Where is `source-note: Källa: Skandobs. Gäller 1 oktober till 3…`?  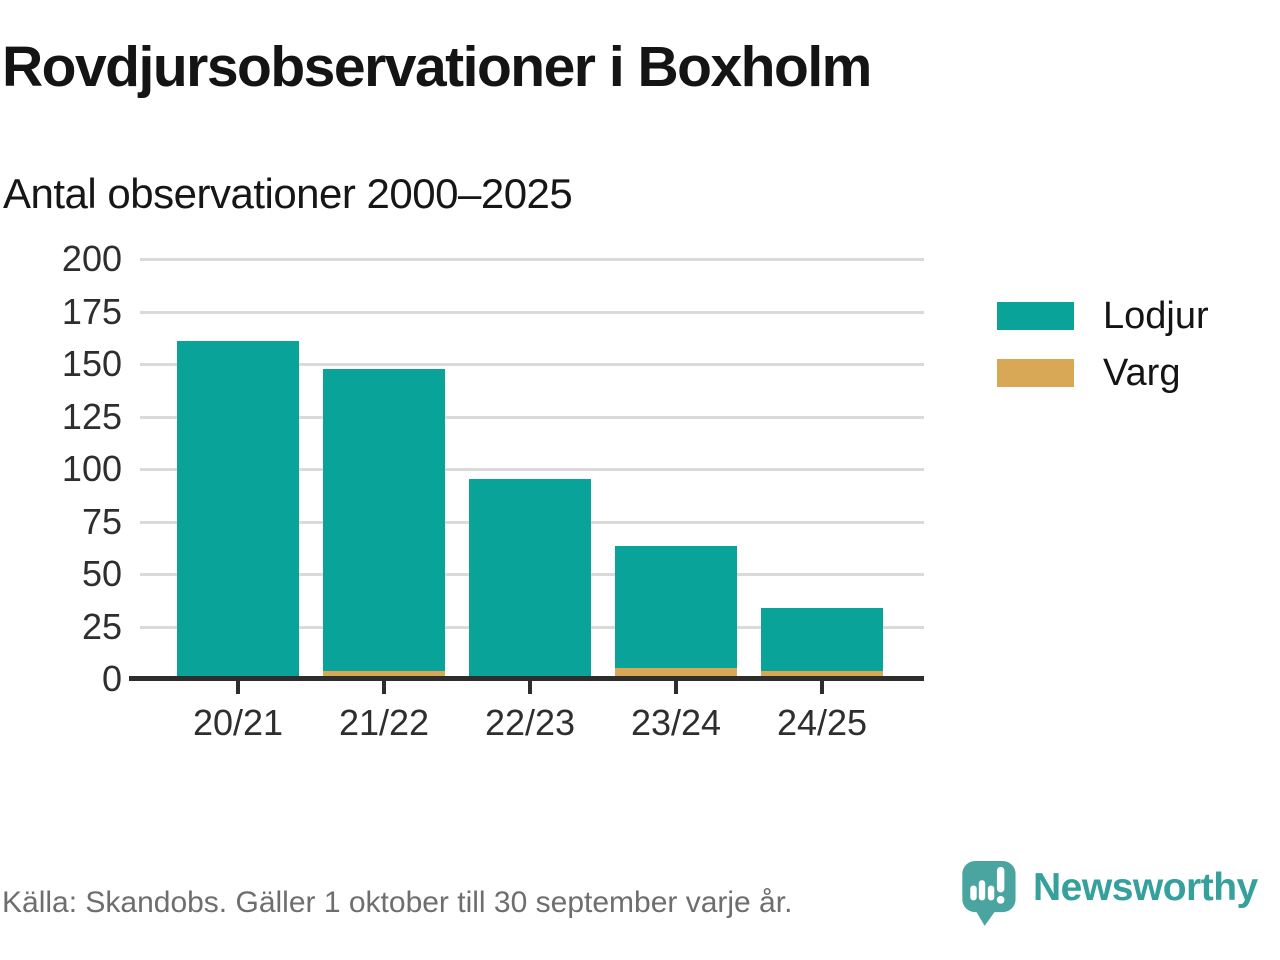
source-note: Källa: Skandobs. Gäller 1 oktober till 3… is located at coordinates (397, 902).